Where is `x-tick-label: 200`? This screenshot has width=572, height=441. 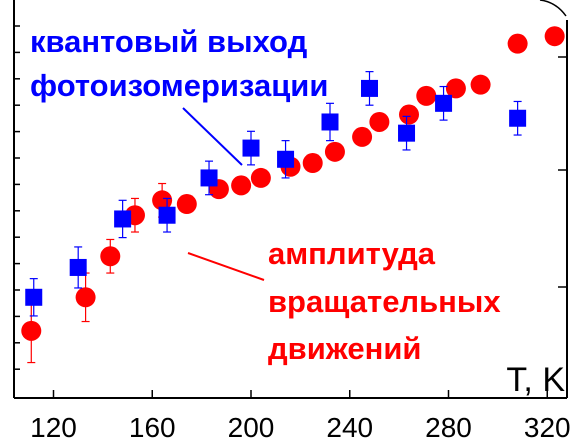 x-tick-label: 200 is located at coordinates (251, 426).